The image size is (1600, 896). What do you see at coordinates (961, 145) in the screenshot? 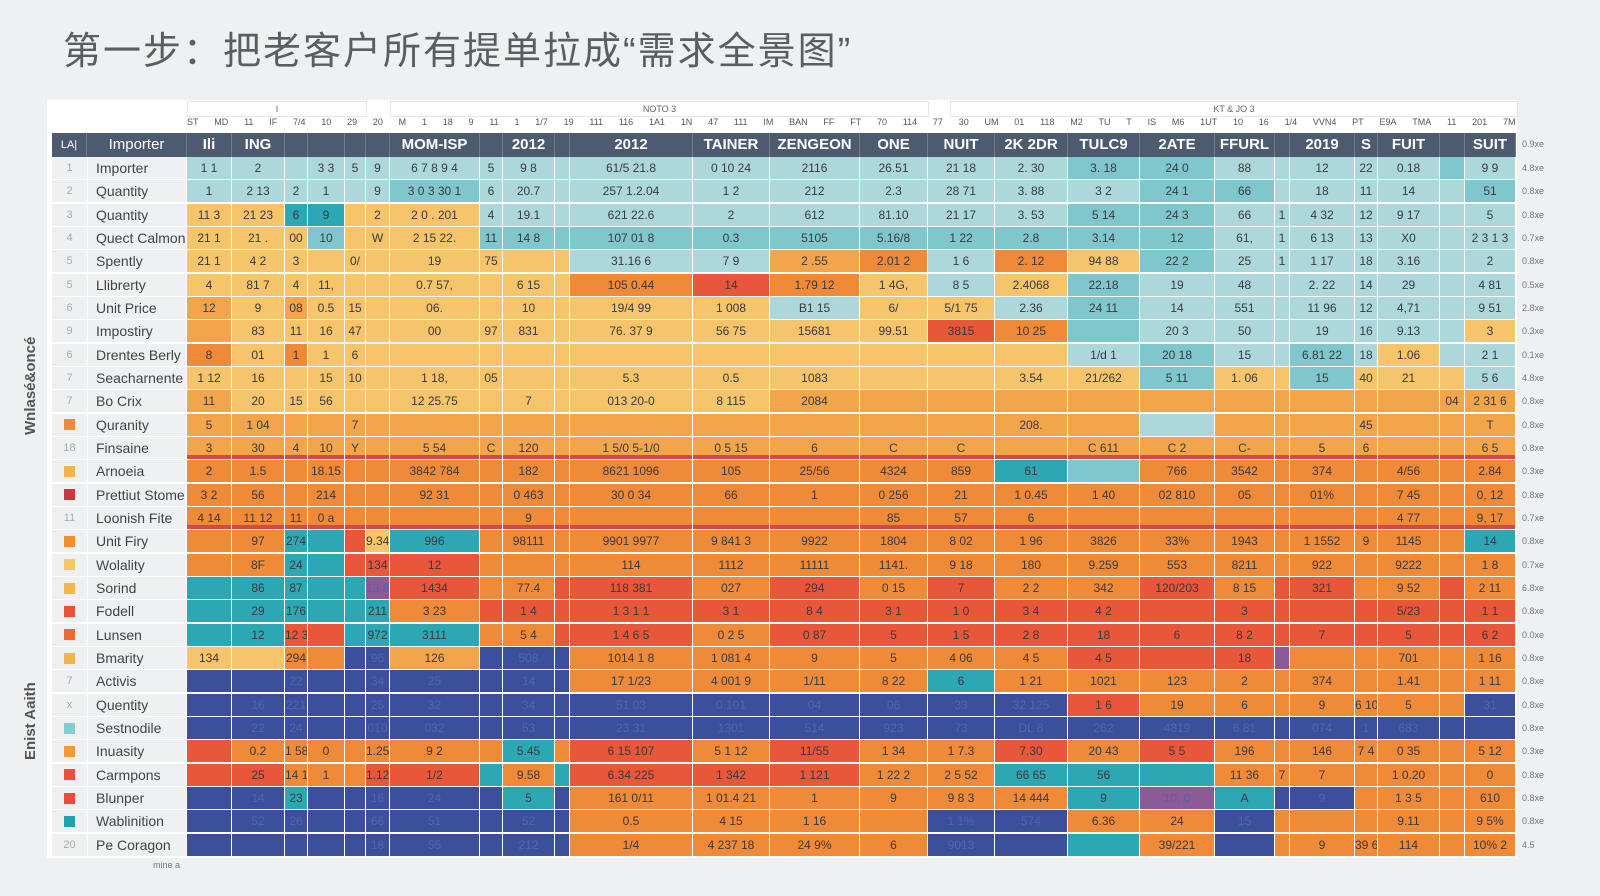
I see `column-header: NUIT` at bounding box center [961, 145].